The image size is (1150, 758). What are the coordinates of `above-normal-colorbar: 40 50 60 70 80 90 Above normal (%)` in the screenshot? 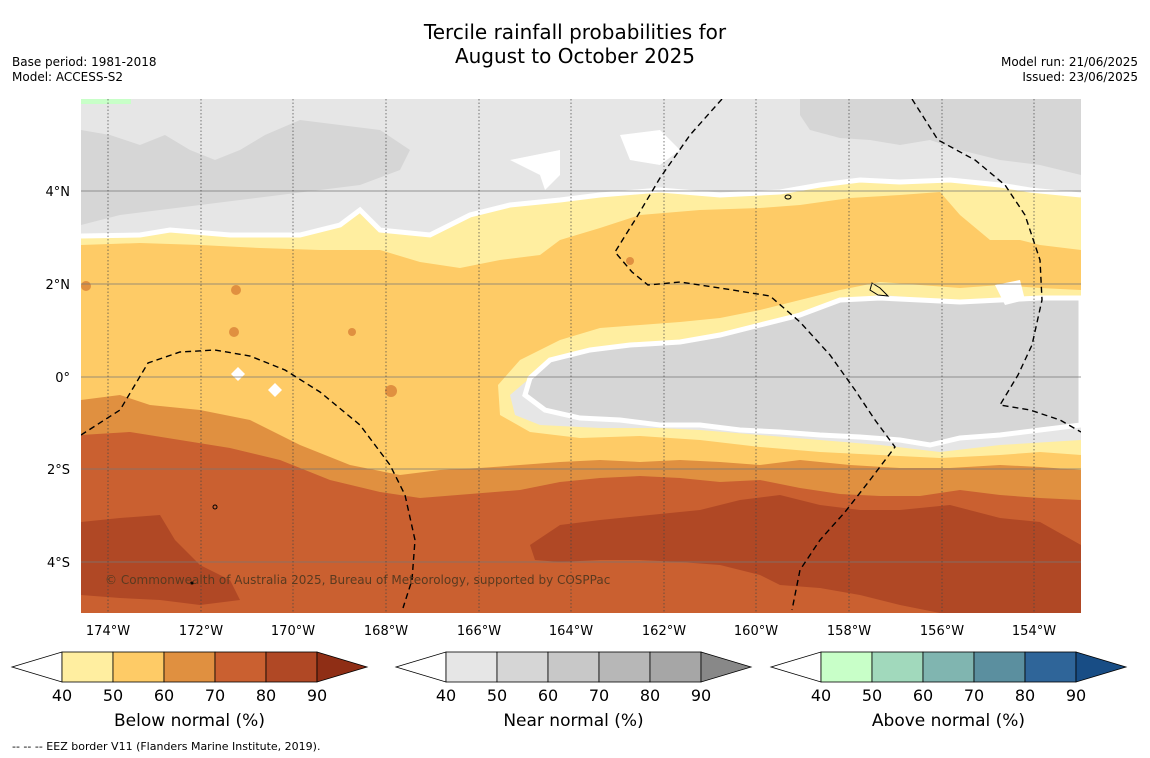 It's located at (948, 691).